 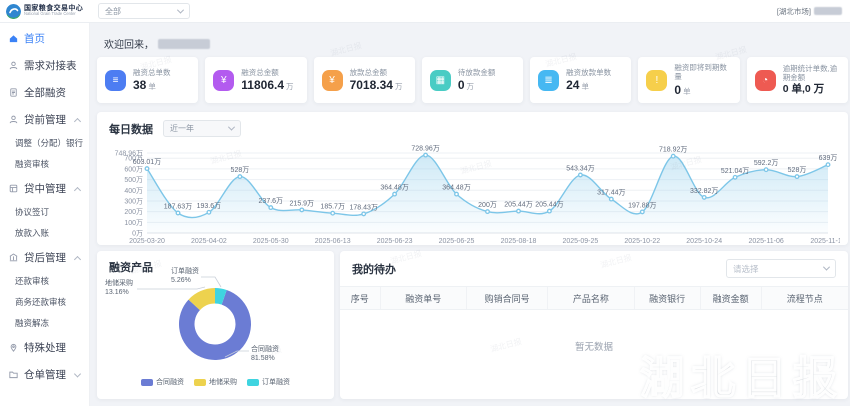 I want to click on legend-item-order-financing: 订单融资, so click(x=268, y=382).